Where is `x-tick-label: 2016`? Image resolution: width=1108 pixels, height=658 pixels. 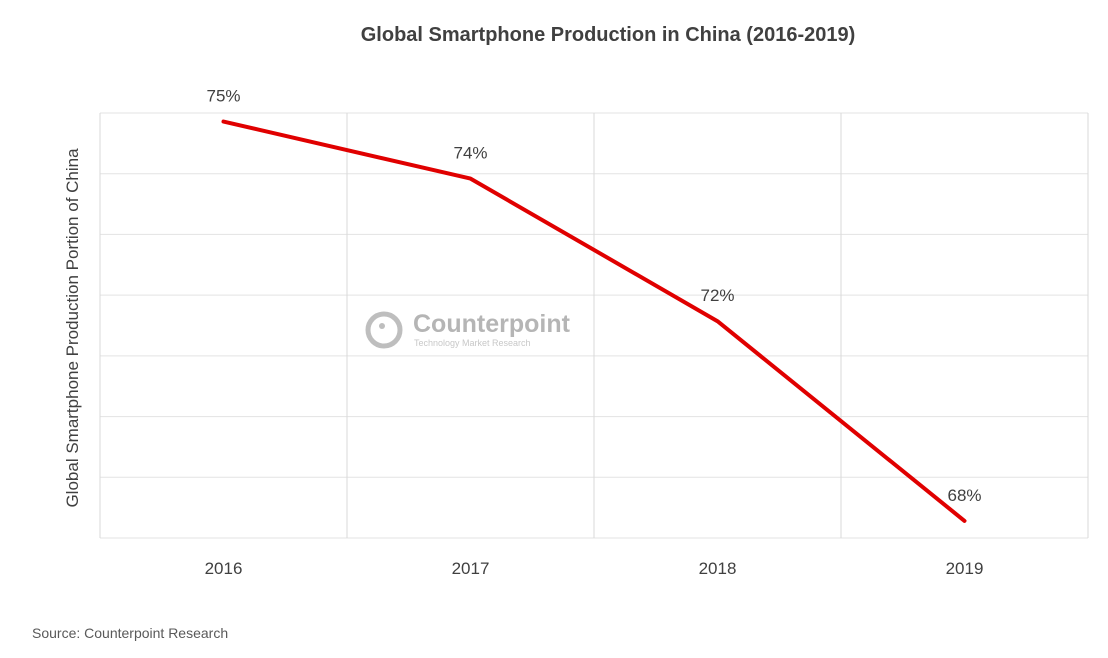
x-tick-label: 2016 is located at coordinates (224, 568).